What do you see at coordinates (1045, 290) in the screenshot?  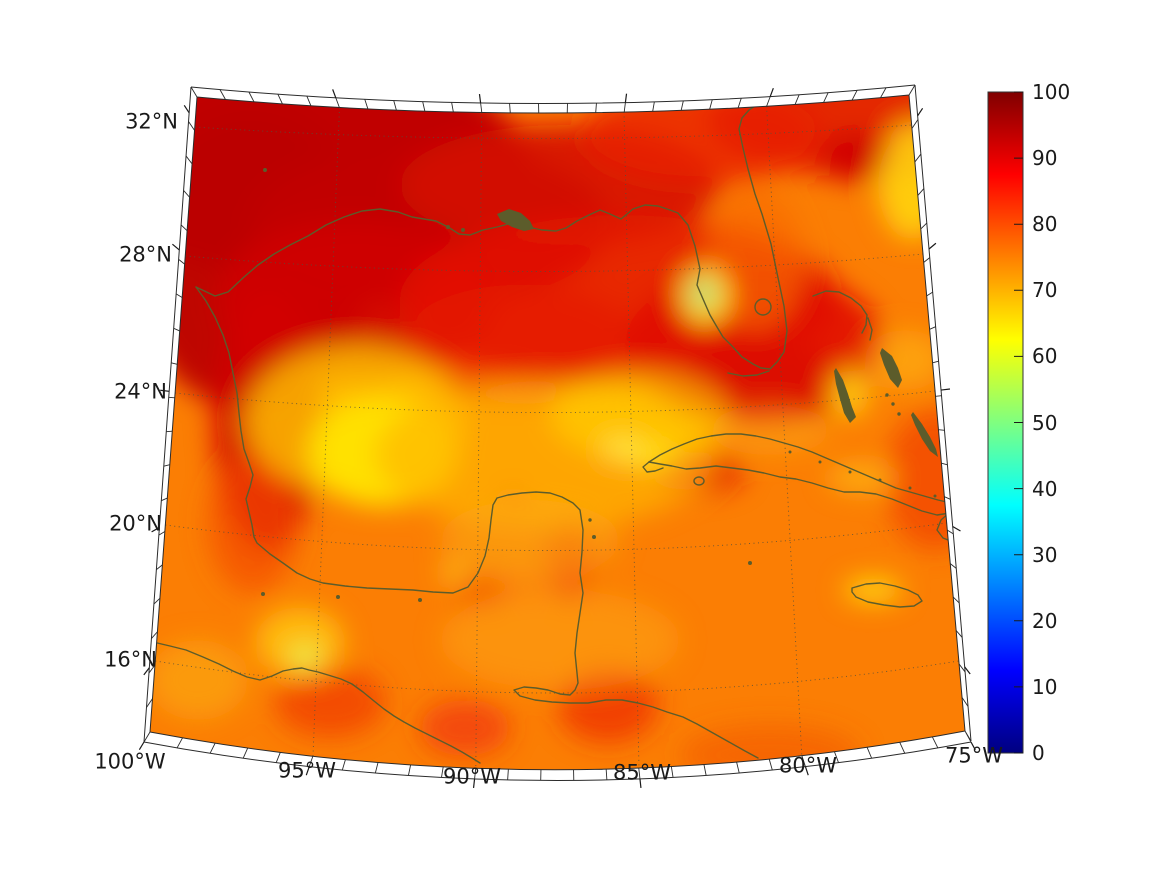 I see `cb-label-70: 70` at bounding box center [1045, 290].